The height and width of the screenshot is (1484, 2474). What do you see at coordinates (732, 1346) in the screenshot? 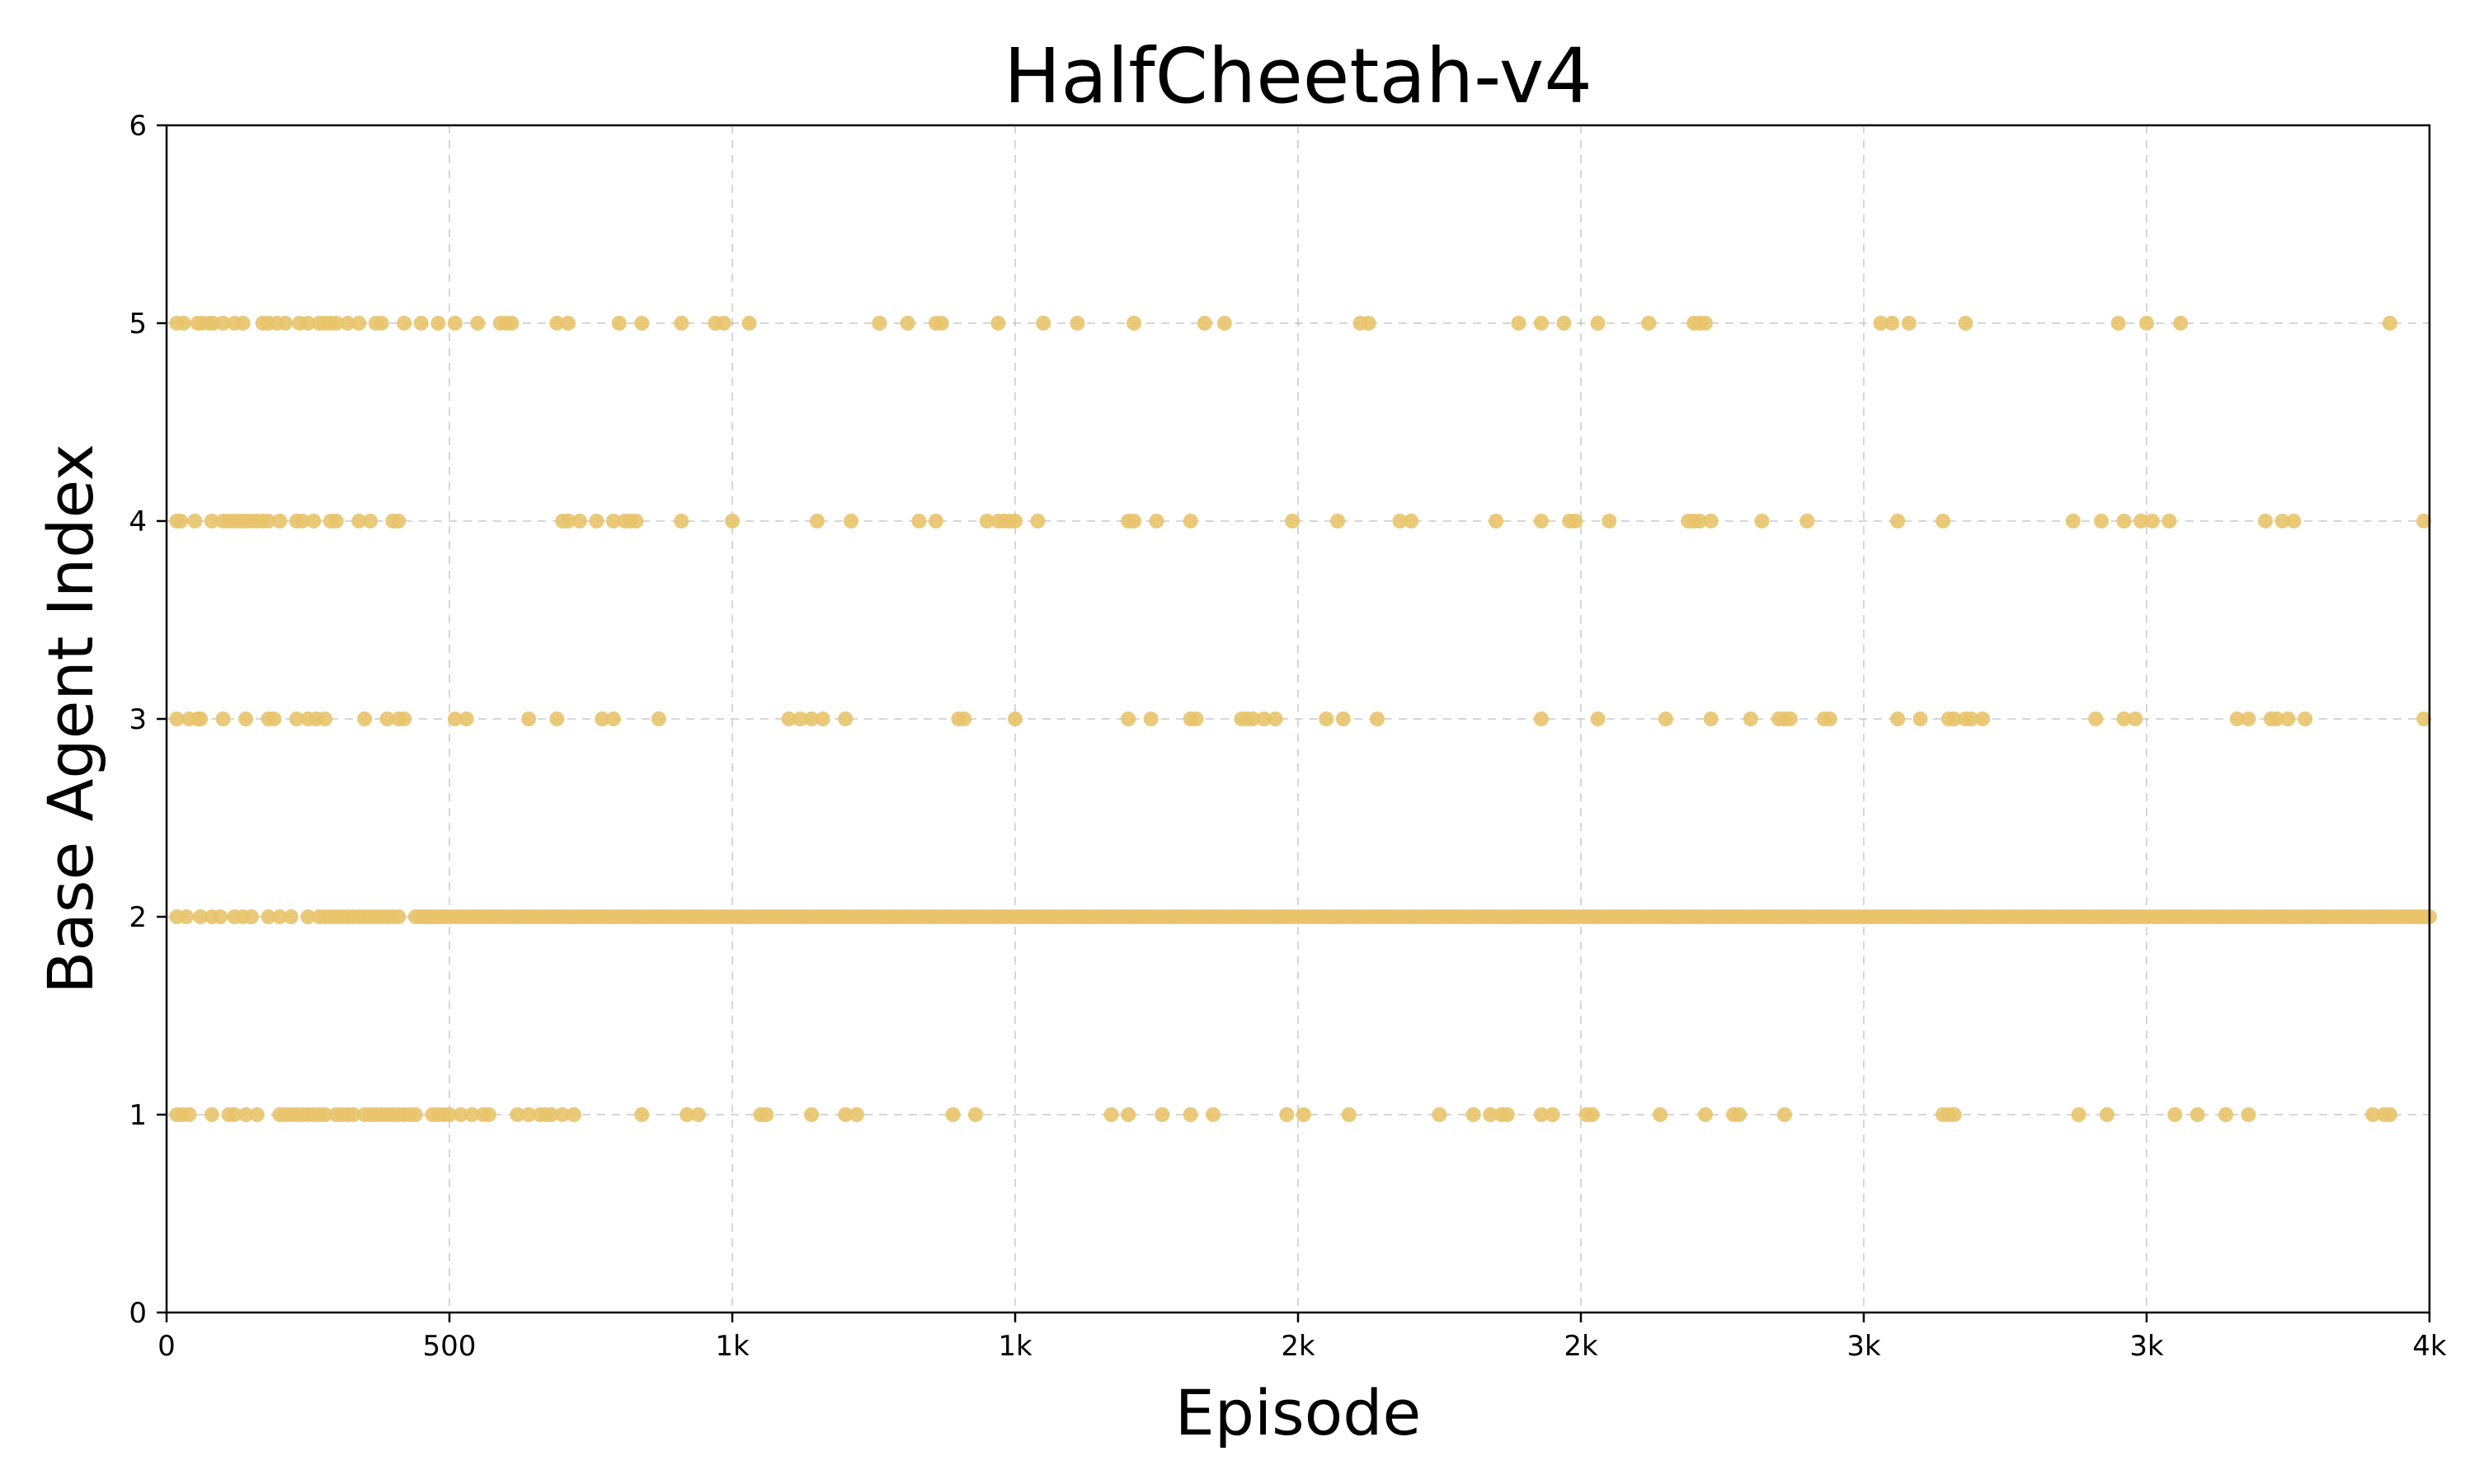
I see `x-tick-label: 1k` at bounding box center [732, 1346].